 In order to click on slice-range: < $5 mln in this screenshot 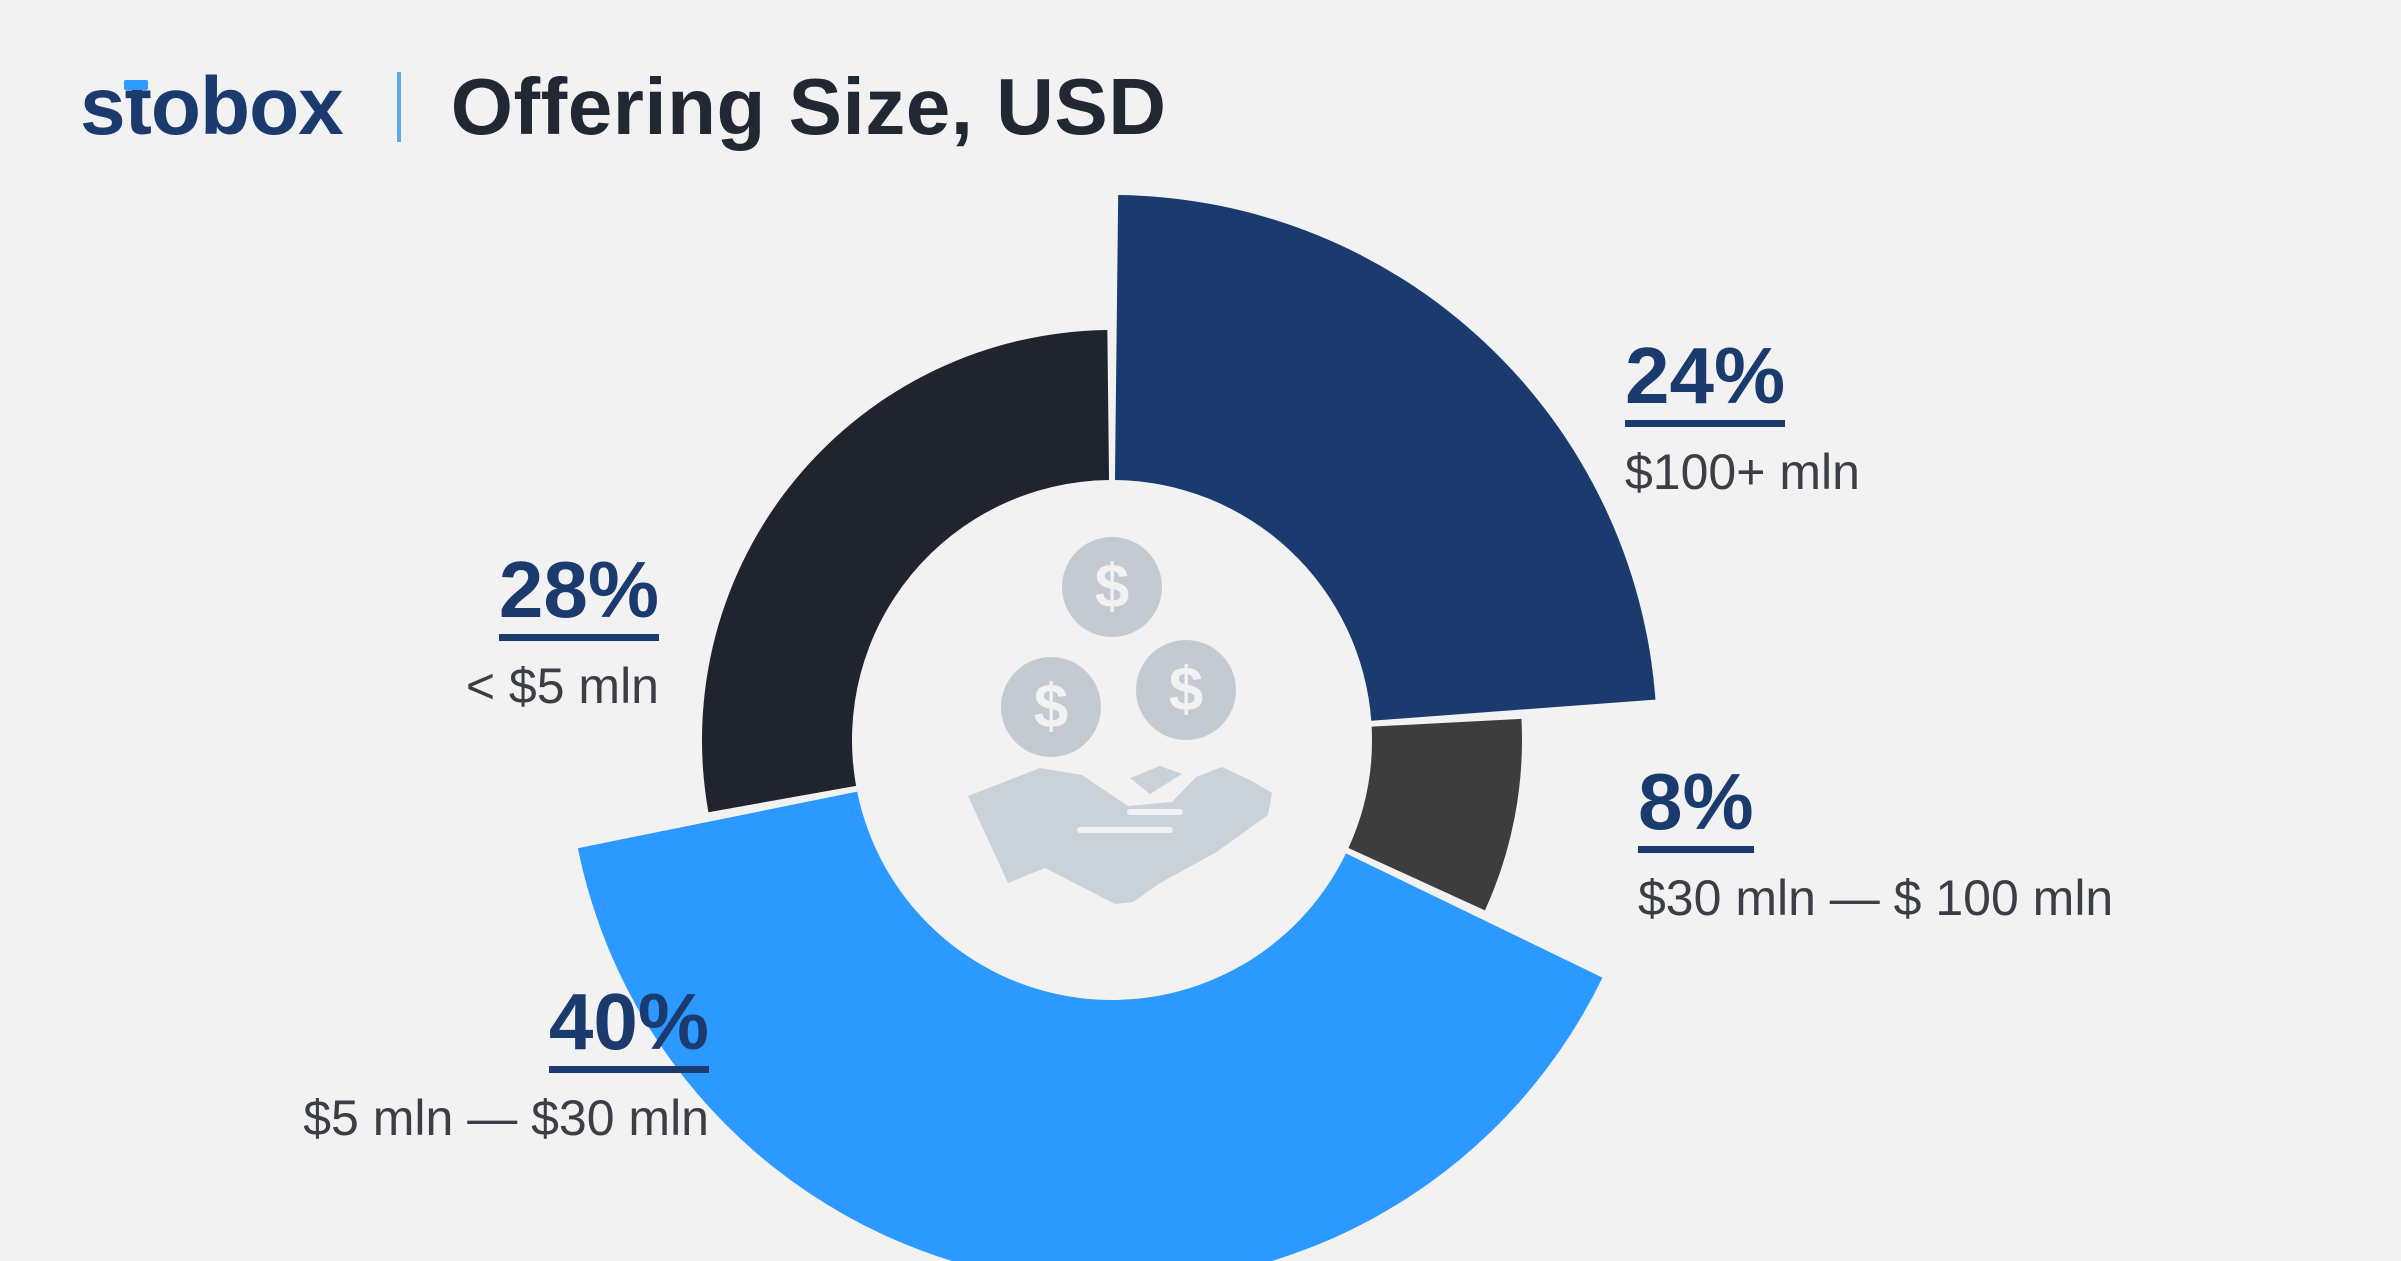, I will do `click(562, 686)`.